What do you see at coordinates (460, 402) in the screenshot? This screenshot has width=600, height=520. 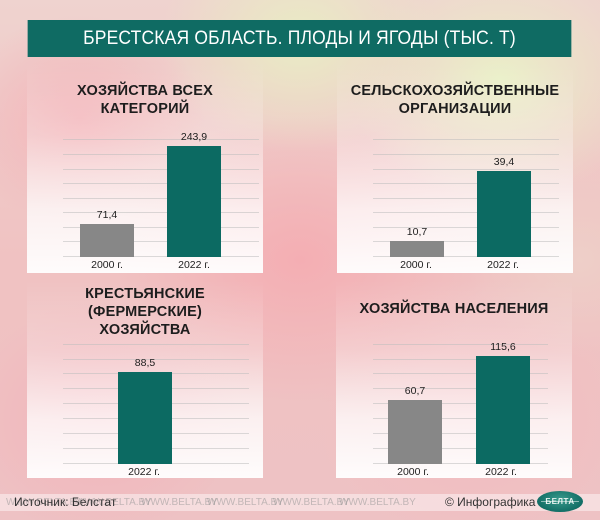 I see `plot-area: 60,7 115,6` at bounding box center [460, 402].